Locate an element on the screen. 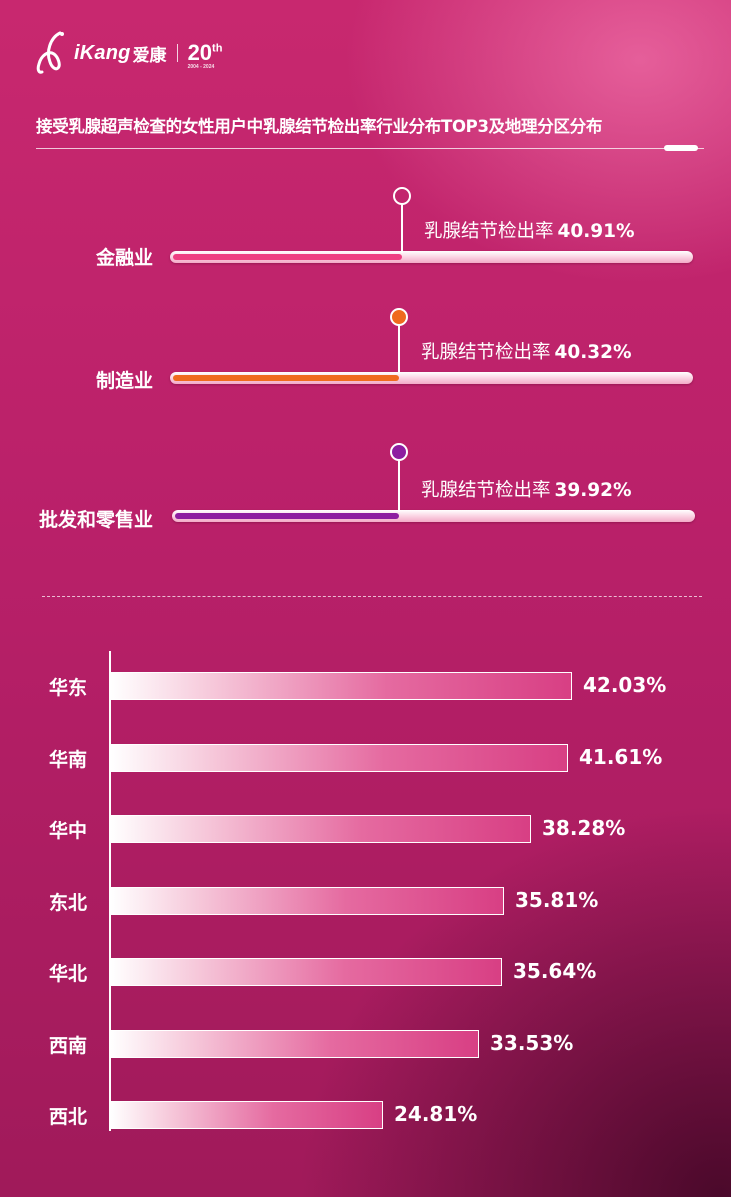  industry-label: 制造业 is located at coordinates (124, 381).